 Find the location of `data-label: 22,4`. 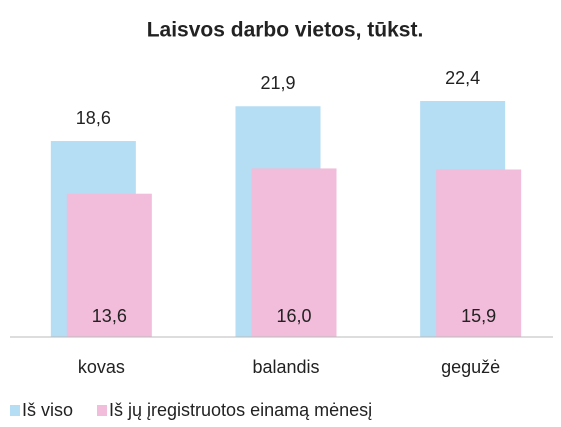

data-label: 22,4 is located at coordinates (462, 78).